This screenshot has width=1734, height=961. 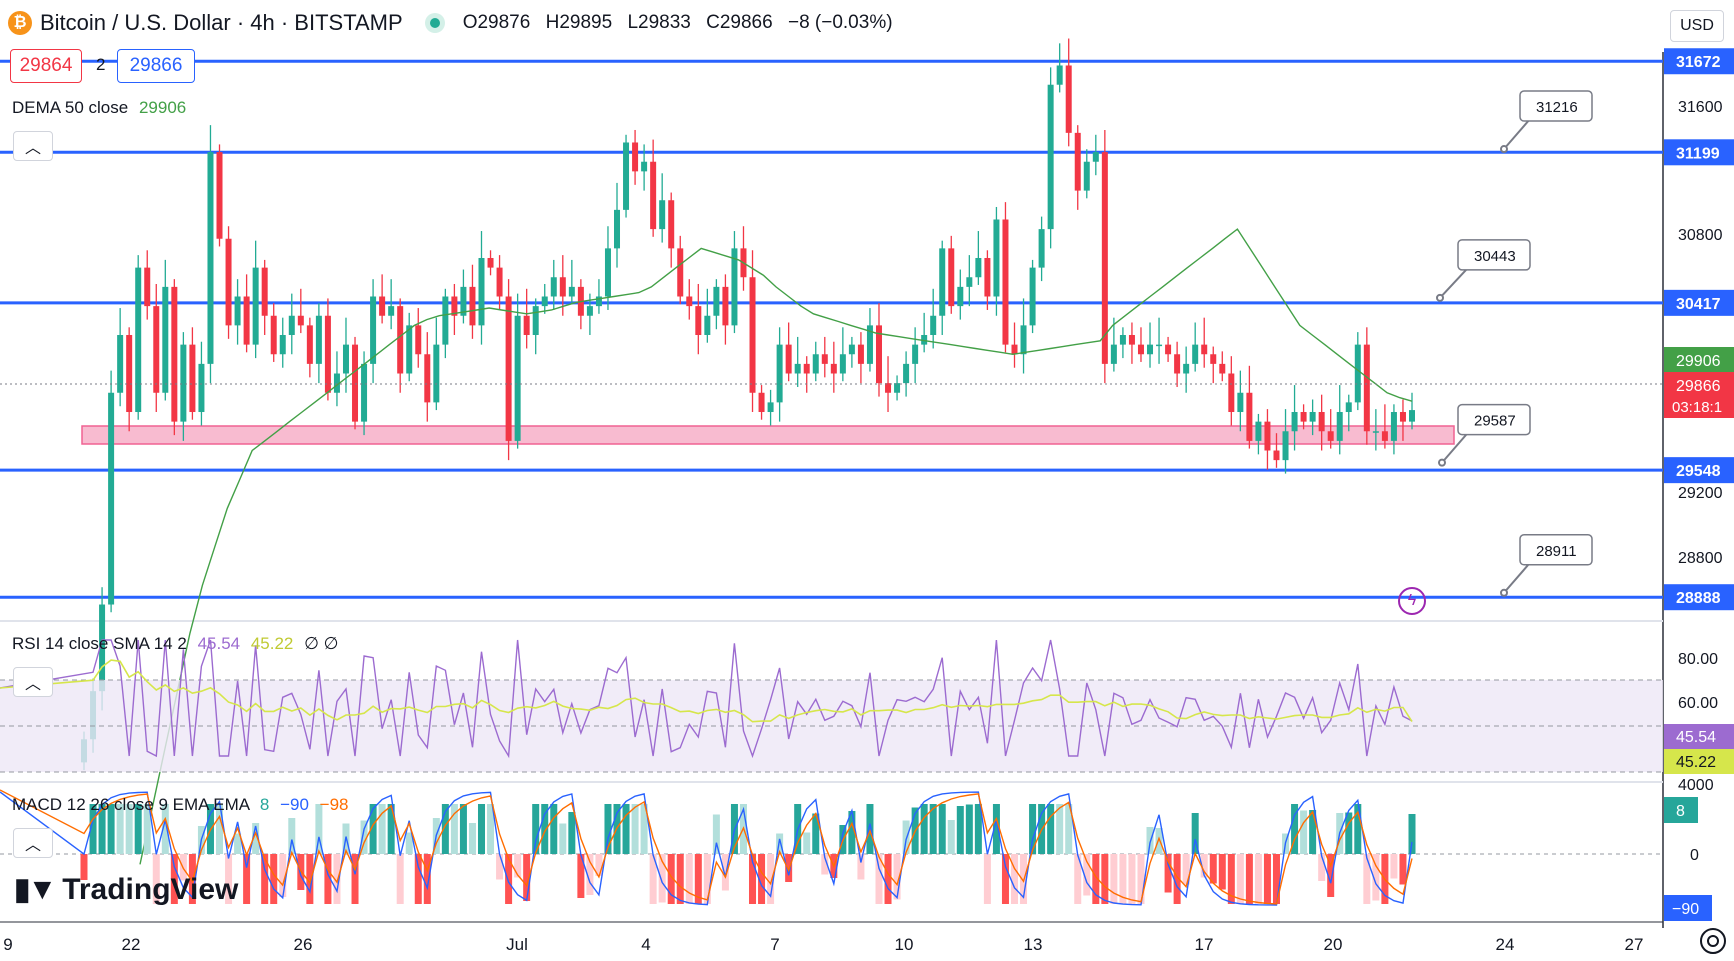 What do you see at coordinates (221, 22) in the screenshot?
I see `symbol-title: Bitcoin / U.S. Dollar · 4h · BITSTAMP` at bounding box center [221, 22].